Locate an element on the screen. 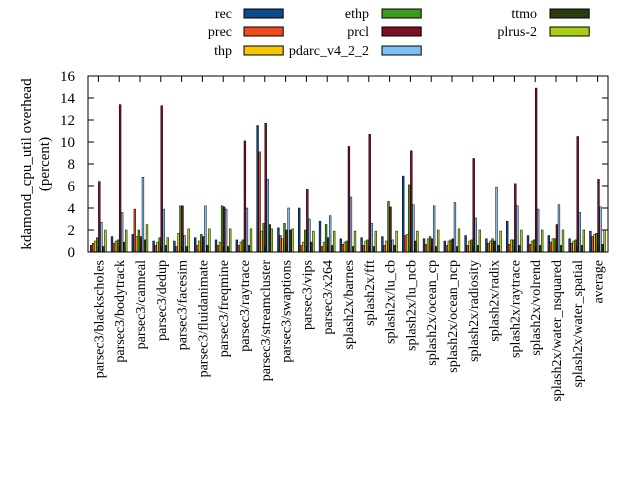  x-category-label: splash2x/radiosity is located at coordinates (474, 311).